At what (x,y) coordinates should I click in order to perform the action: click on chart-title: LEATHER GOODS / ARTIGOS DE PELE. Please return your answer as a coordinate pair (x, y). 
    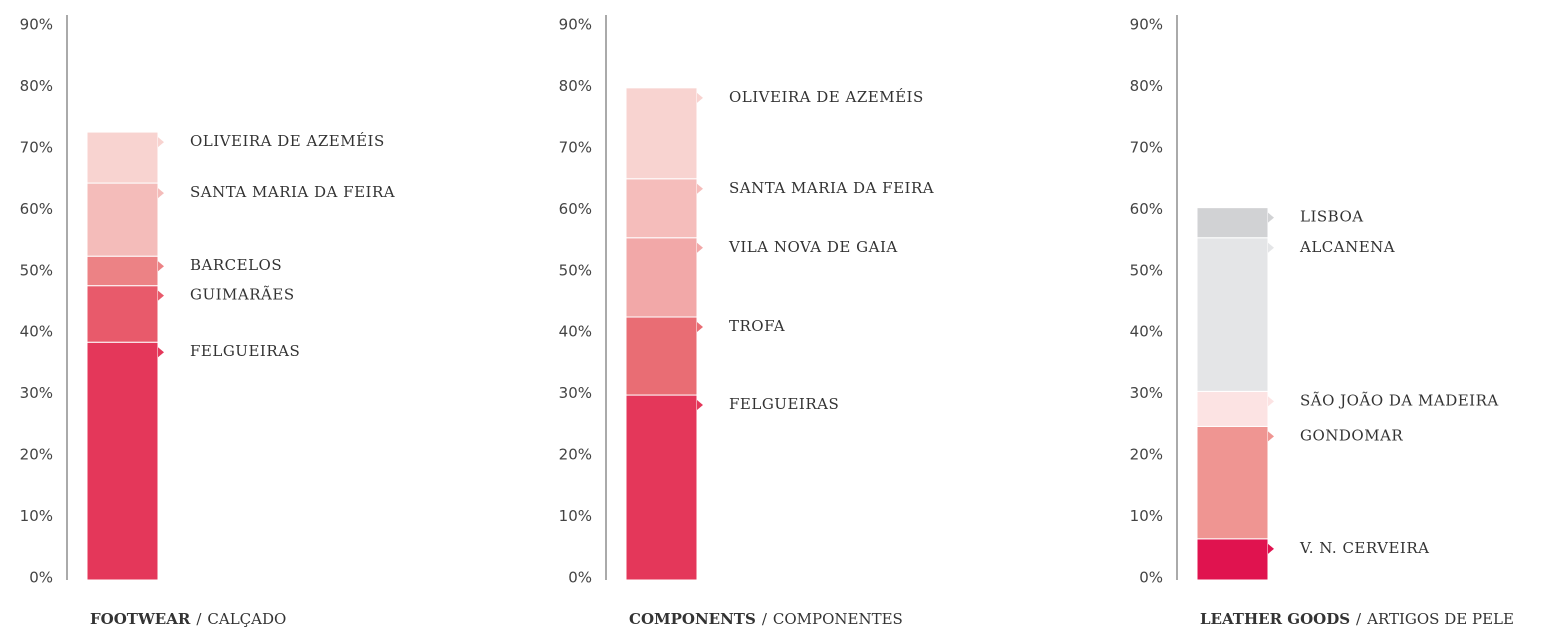
    Looking at the image, I should click on (1357, 619).